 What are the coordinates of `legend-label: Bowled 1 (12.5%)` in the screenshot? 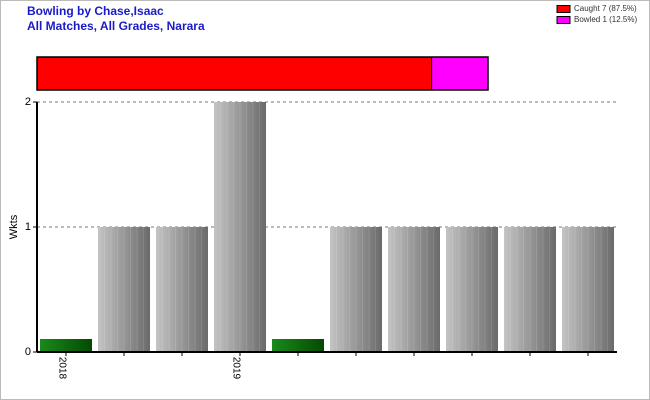 It's located at (605, 19).